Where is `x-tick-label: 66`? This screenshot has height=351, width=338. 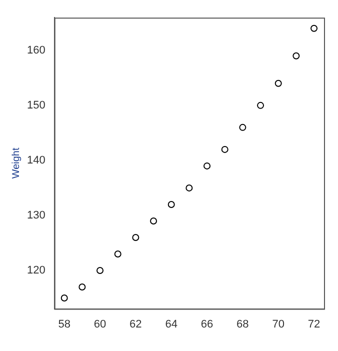
x-tick-label: 66 is located at coordinates (207, 324).